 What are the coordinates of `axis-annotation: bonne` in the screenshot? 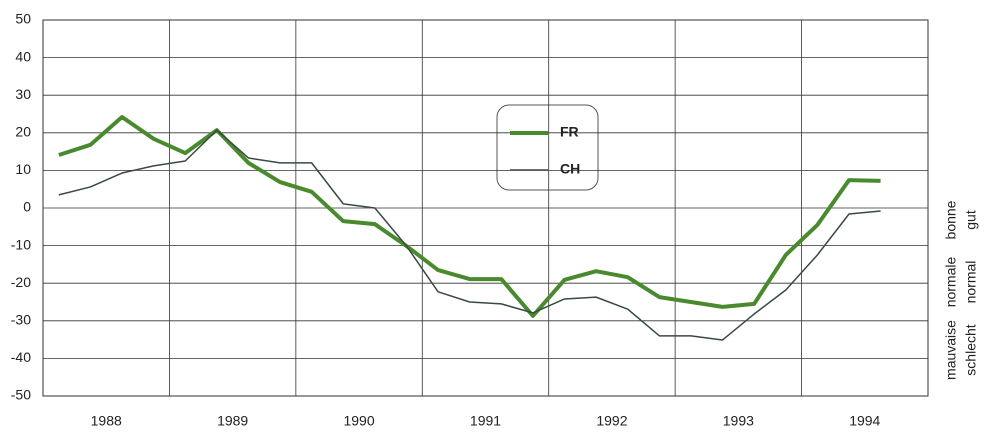 It's located at (951, 219).